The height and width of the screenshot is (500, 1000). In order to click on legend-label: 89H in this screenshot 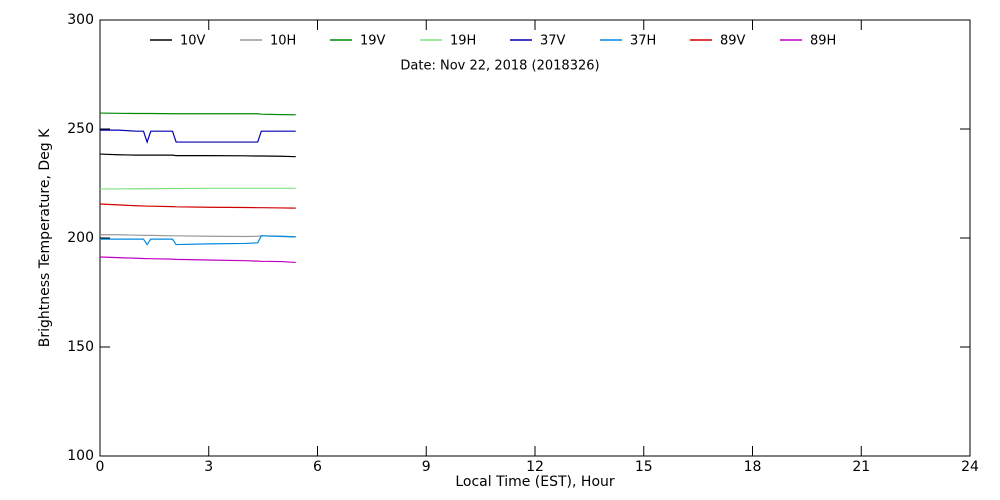, I will do `click(823, 41)`.